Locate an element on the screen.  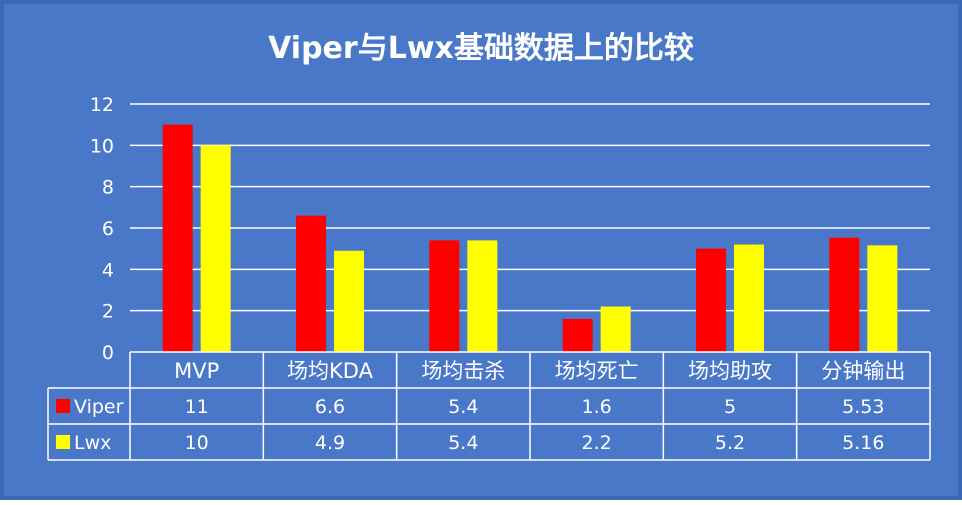
y-tick-label: 8 is located at coordinates (108, 188).